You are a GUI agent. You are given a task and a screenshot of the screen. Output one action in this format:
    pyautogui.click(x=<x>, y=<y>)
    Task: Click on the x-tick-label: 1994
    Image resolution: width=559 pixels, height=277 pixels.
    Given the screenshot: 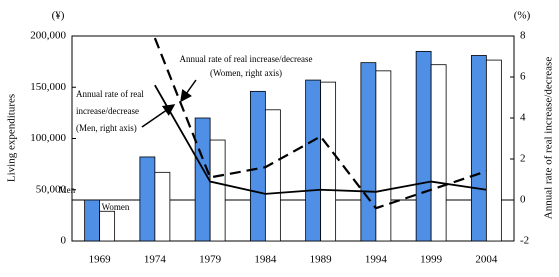 What is the action you would take?
    pyautogui.click(x=376, y=260)
    